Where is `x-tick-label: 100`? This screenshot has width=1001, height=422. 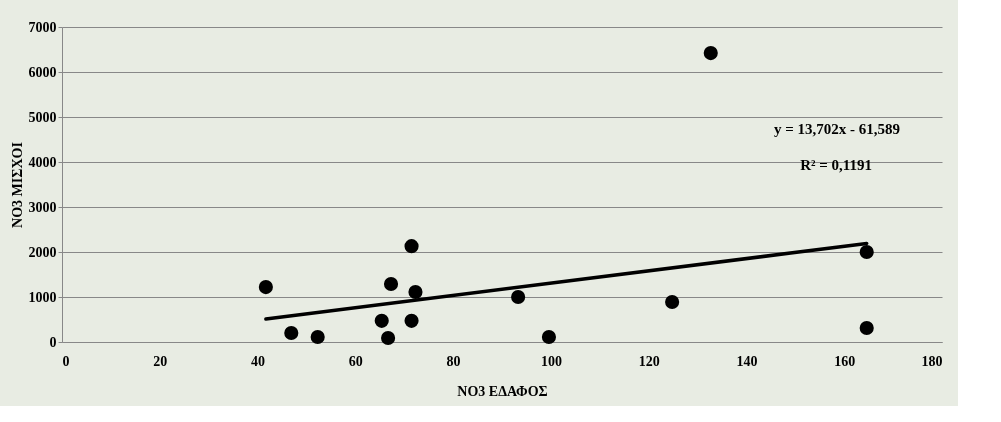
x-tick-label: 100 is located at coordinates (551, 361).